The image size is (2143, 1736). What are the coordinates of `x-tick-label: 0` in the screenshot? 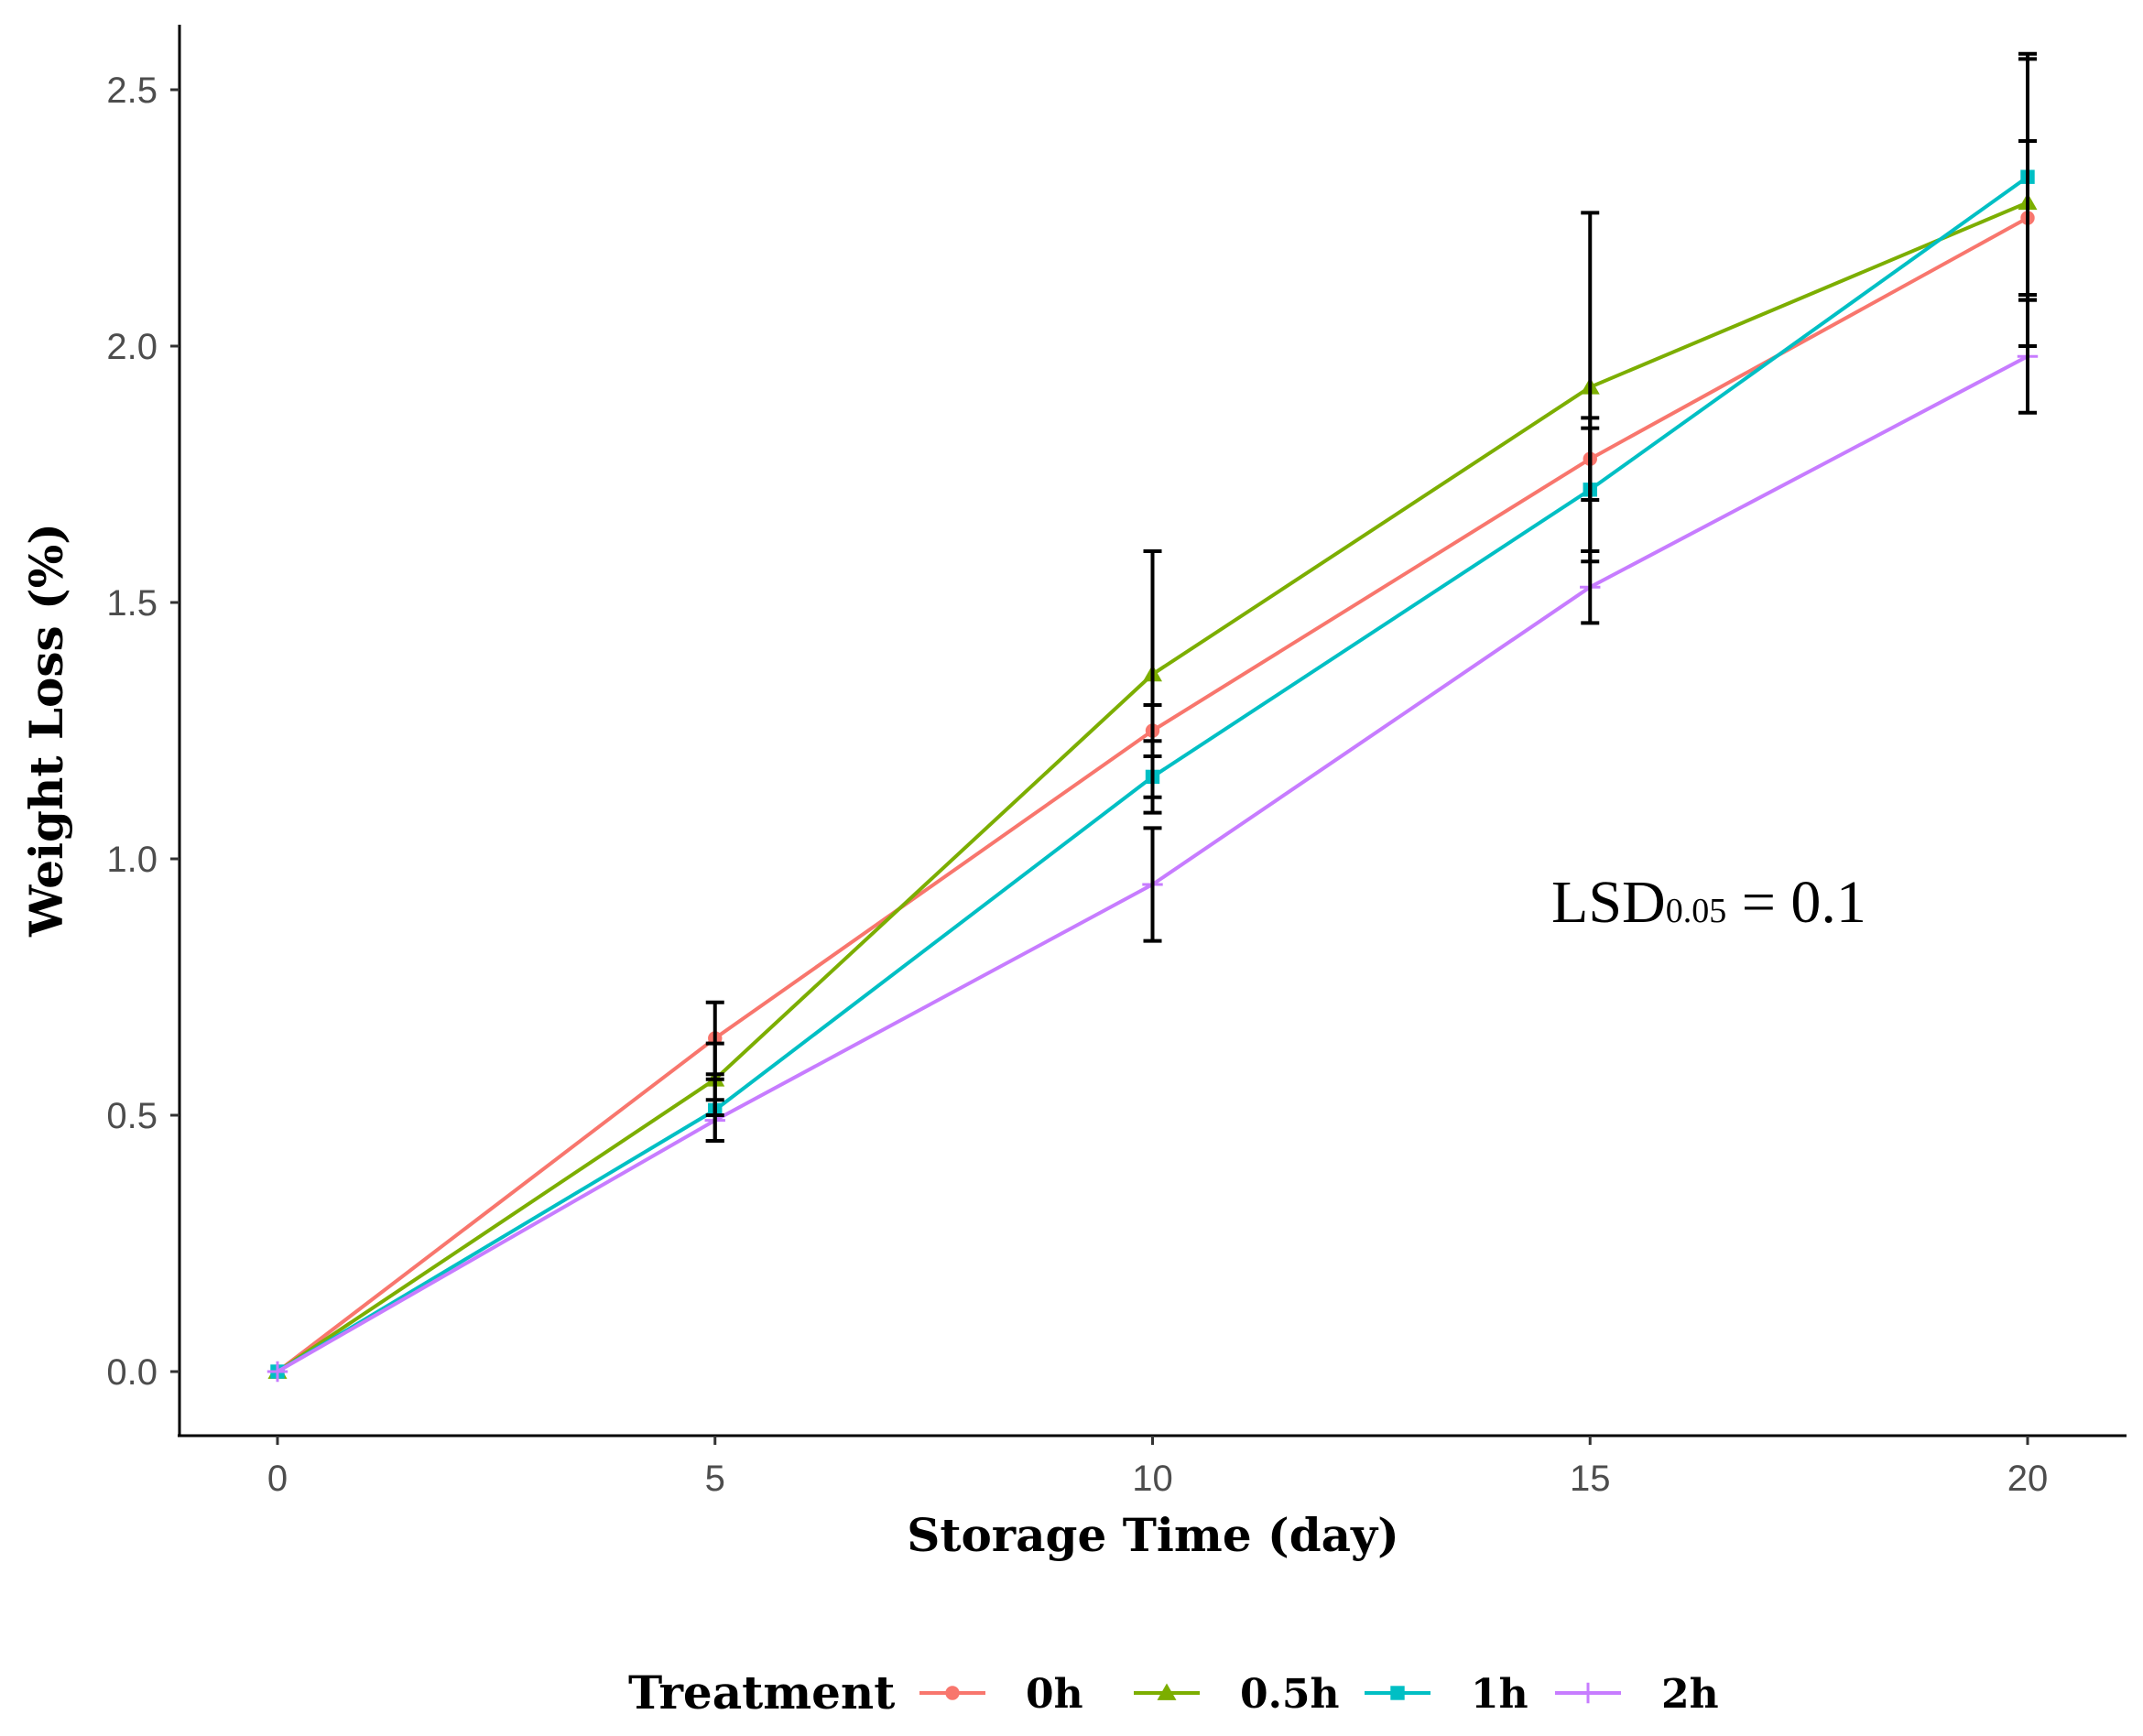 It's located at (277, 1479).